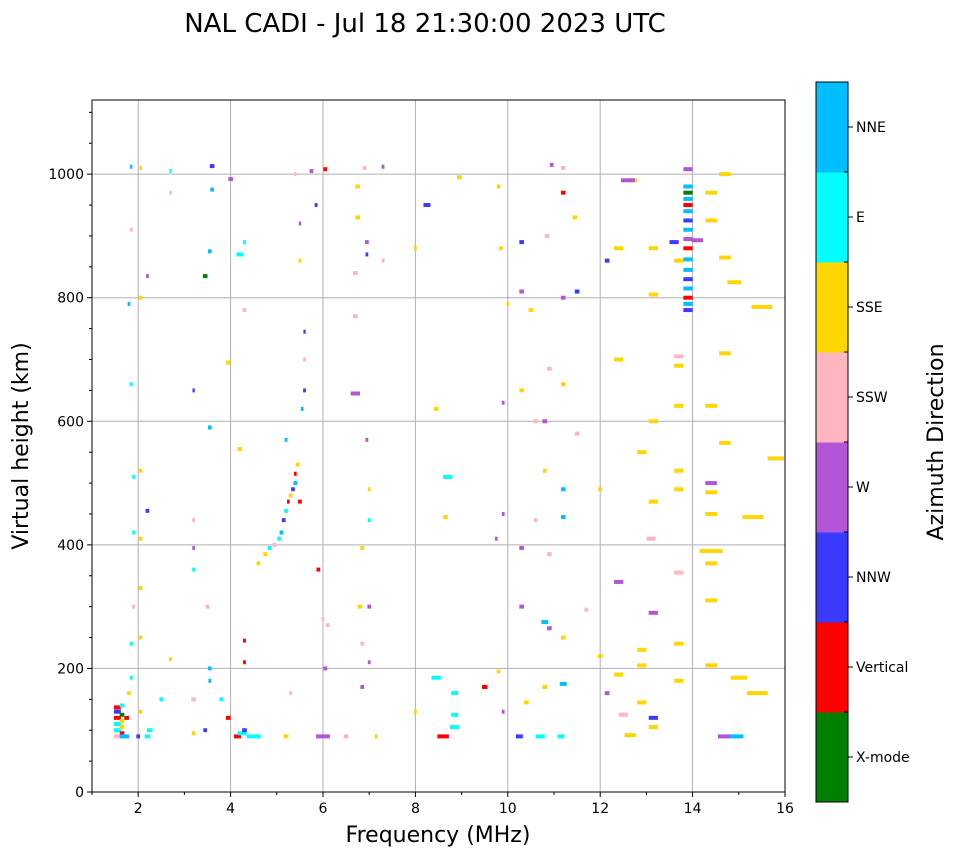 This screenshot has height=857, width=958. What do you see at coordinates (438, 835) in the screenshot?
I see `x-axis-label: Frequency (MHz)` at bounding box center [438, 835].